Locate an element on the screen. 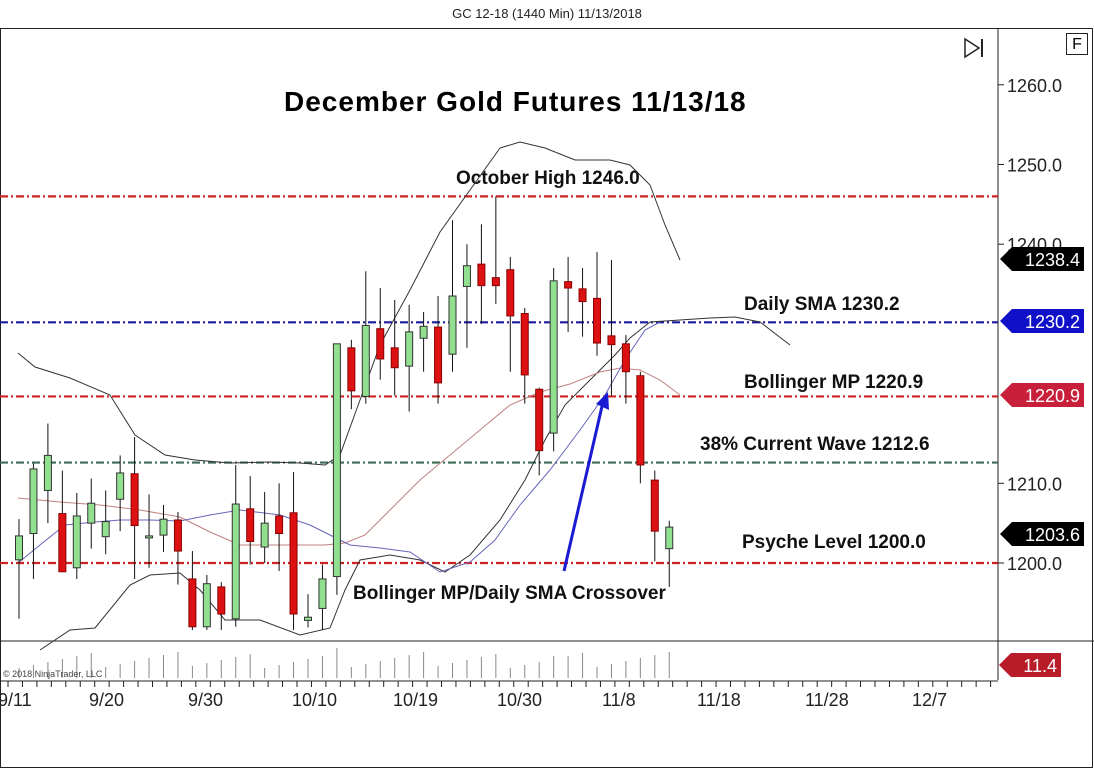 This screenshot has width=1094, height=769. y-tick-label: 1210.0 is located at coordinates (1034, 484).